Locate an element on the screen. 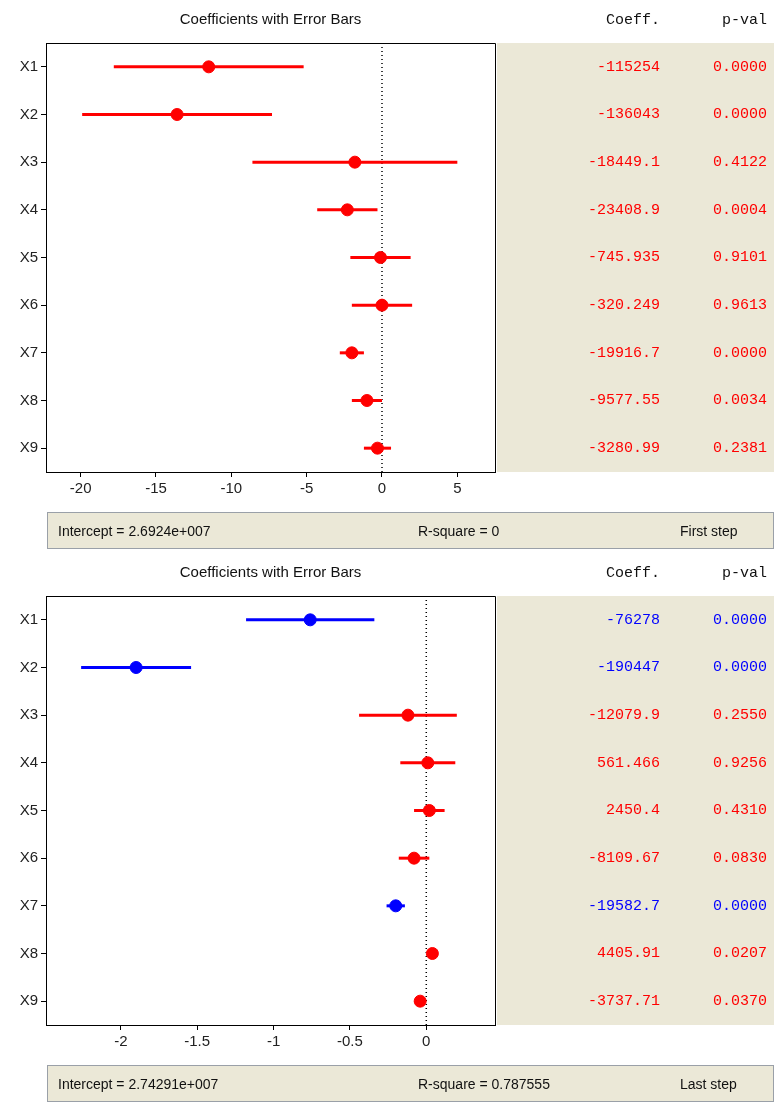 This screenshot has height=1104, width=774. text: First step is located at coordinates (709, 531).